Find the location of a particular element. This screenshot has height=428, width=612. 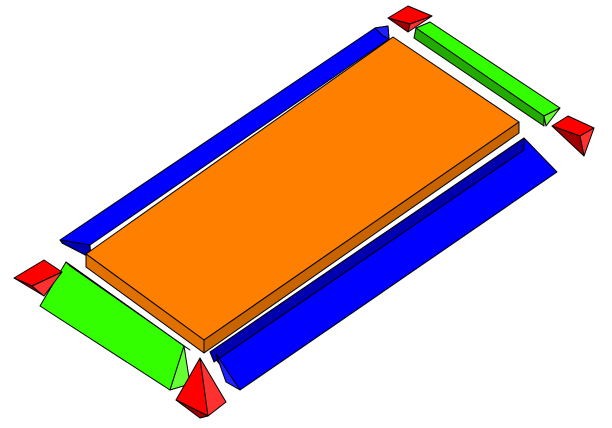

support-right-face-c is located at coordinates (587, 142).